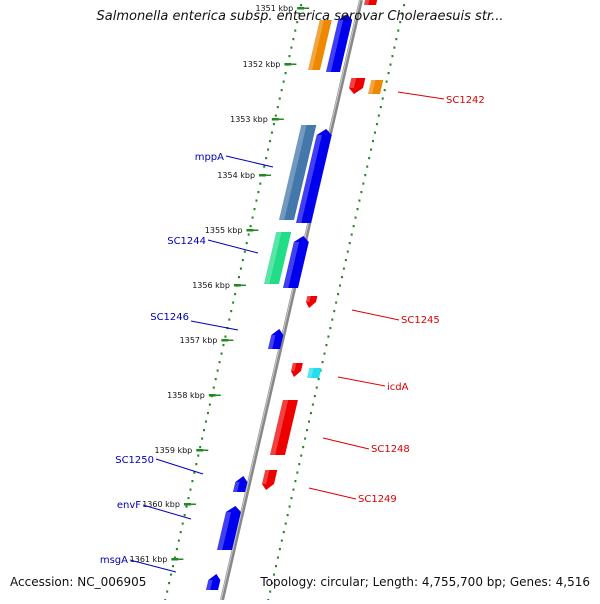 Image resolution: width=600 pixels, height=604 pixels. I want to click on gene-label: icdA, so click(398, 387).